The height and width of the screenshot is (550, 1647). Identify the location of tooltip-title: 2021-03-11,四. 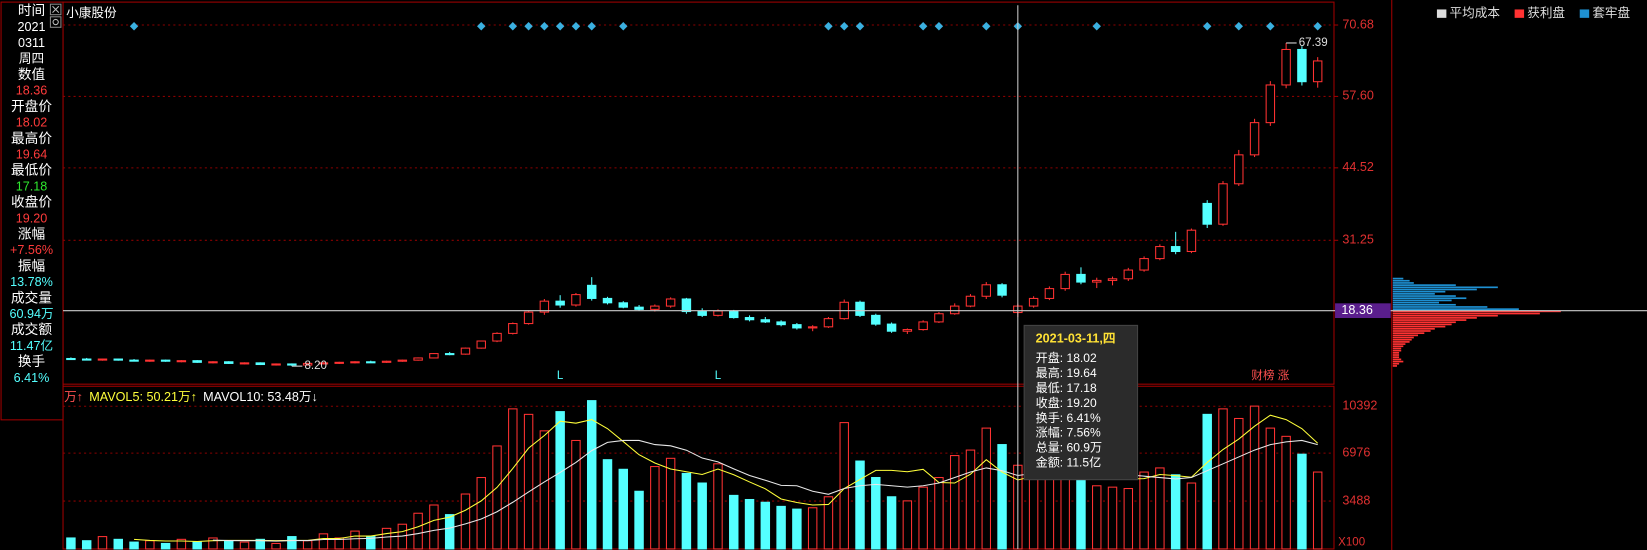
(1076, 338).